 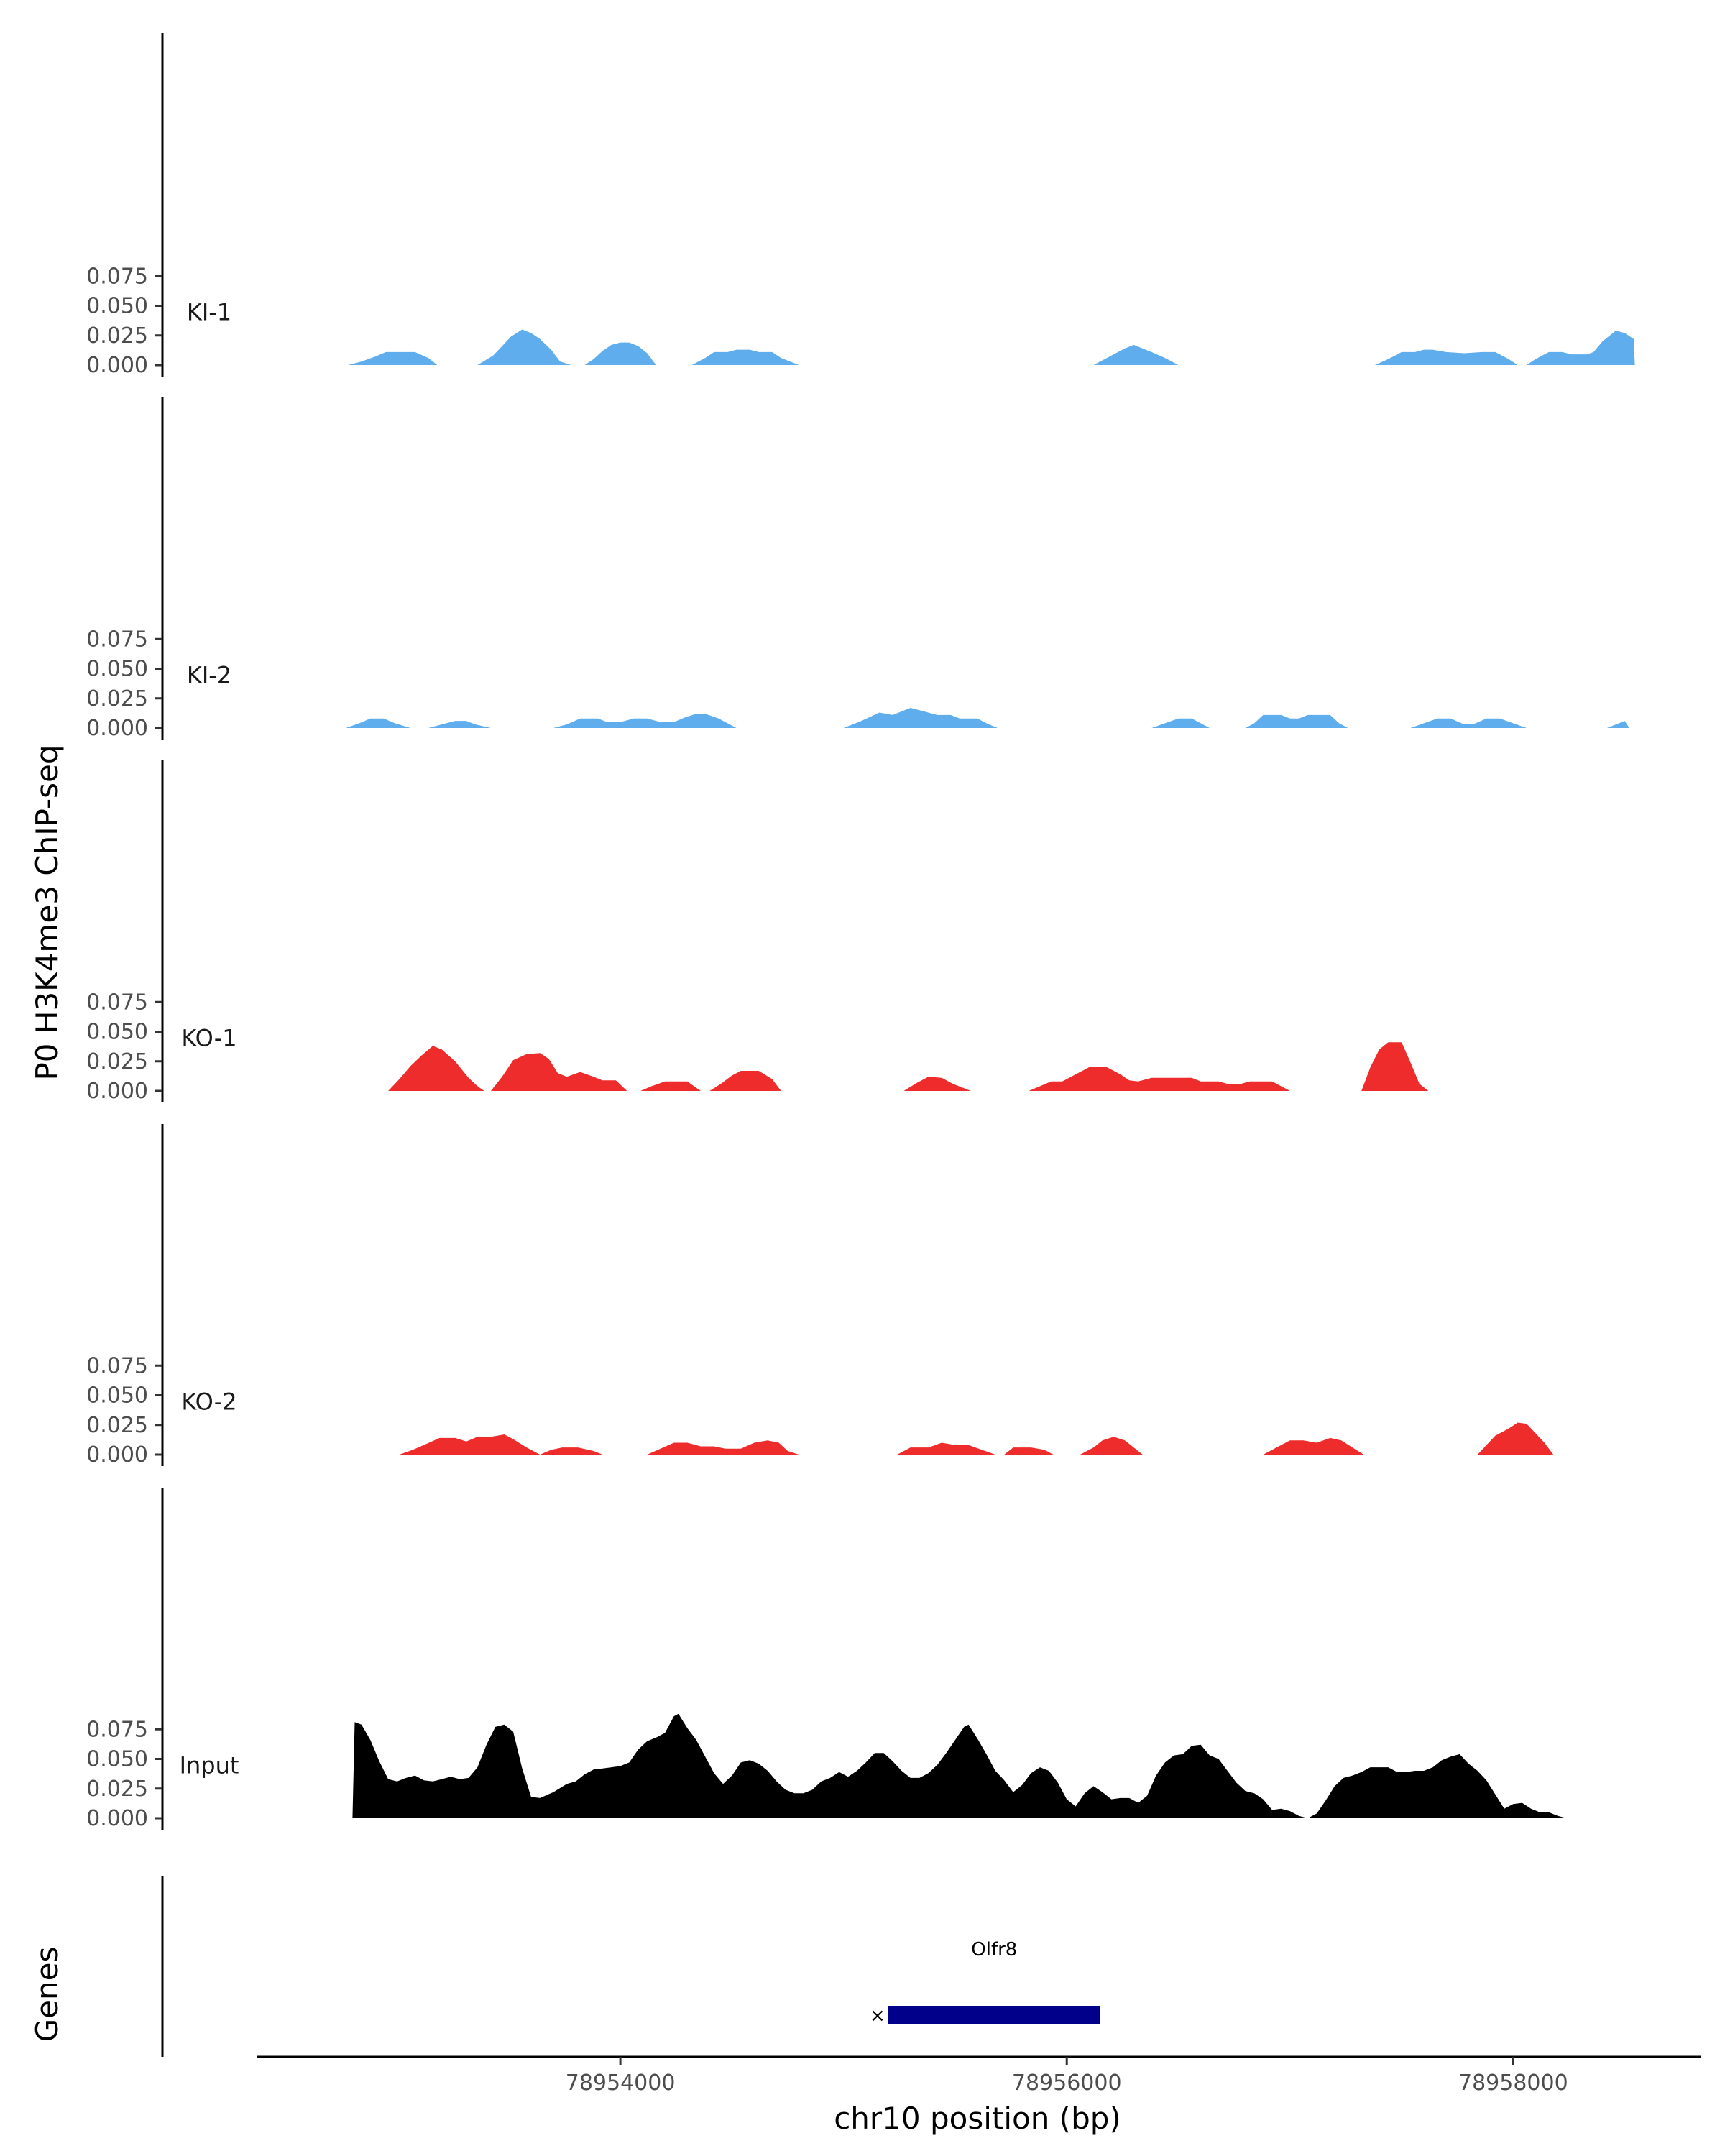 What do you see at coordinates (209, 312) in the screenshot?
I see `track-label: KI-1` at bounding box center [209, 312].